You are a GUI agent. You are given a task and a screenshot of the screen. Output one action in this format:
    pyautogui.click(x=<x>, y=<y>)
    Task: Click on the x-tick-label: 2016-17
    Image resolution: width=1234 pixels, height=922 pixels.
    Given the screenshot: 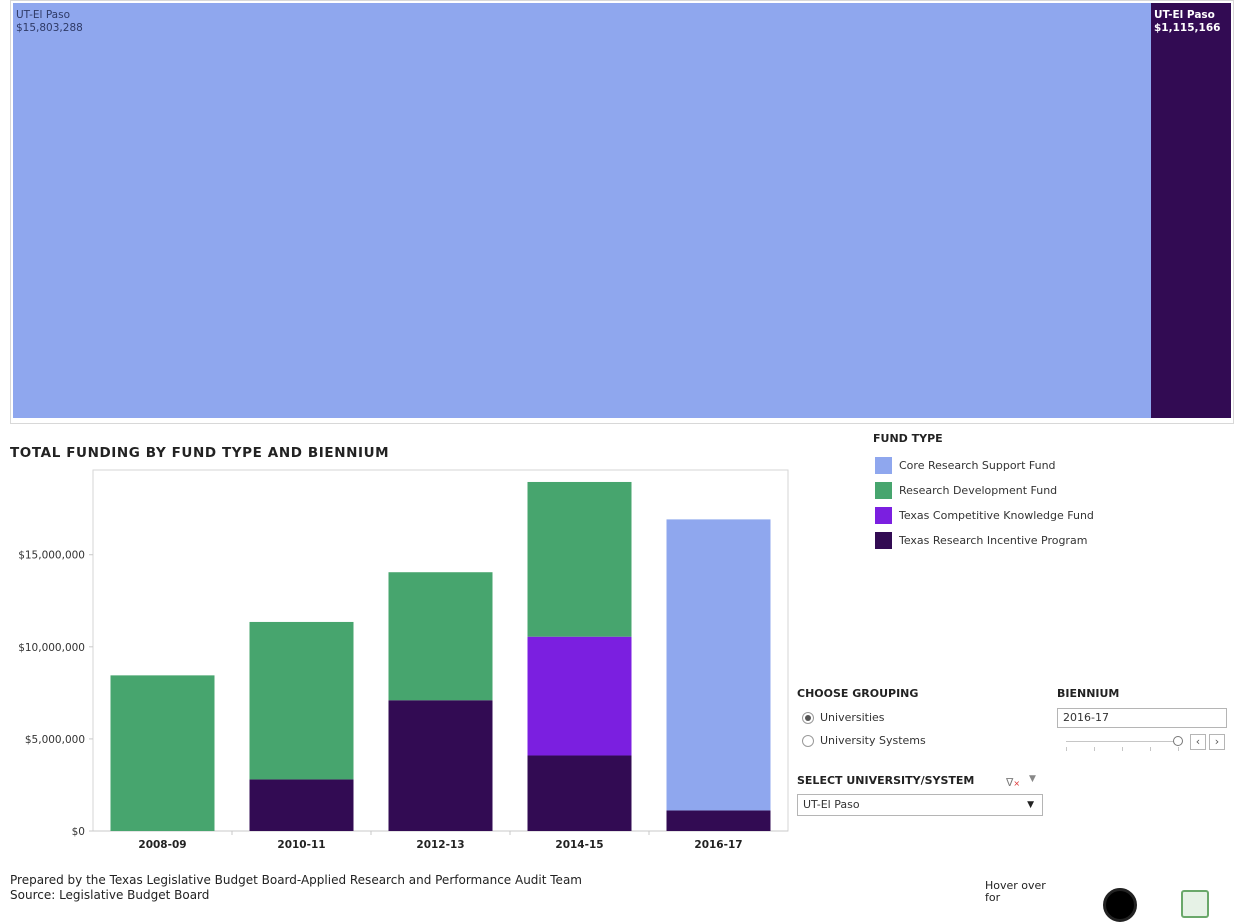 What is the action you would take?
    pyautogui.click(x=718, y=845)
    